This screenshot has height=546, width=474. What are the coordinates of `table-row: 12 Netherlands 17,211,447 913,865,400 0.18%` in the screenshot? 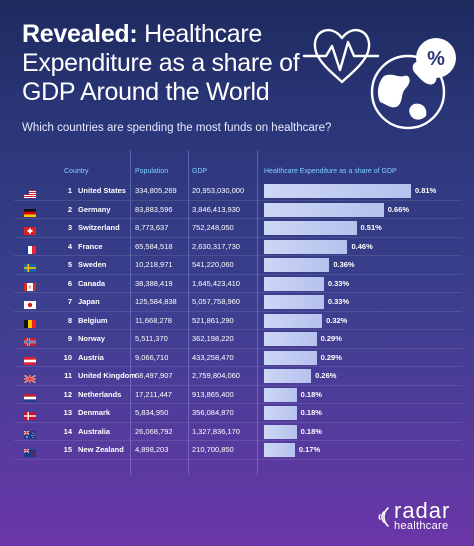 It's located at (238, 395).